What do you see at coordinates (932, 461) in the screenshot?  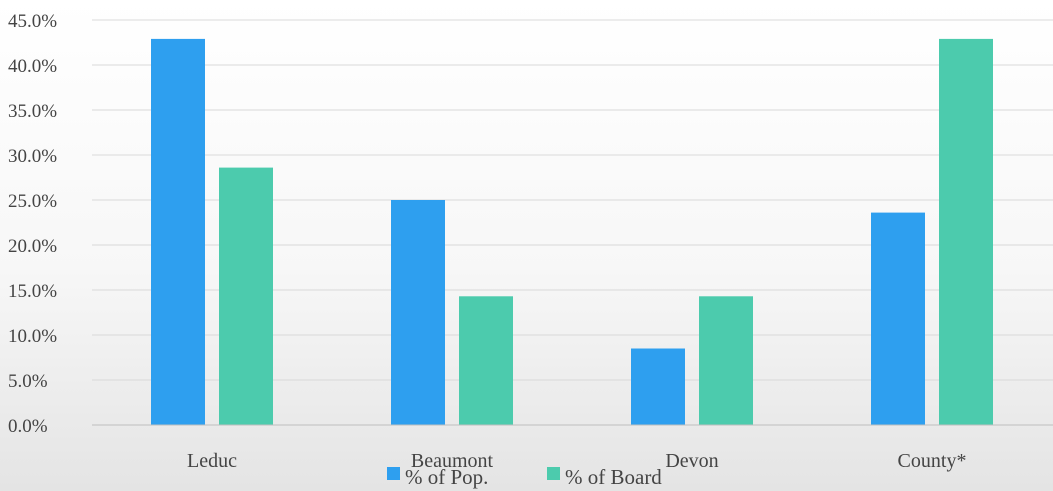 I see `x-category-label: County*` at bounding box center [932, 461].